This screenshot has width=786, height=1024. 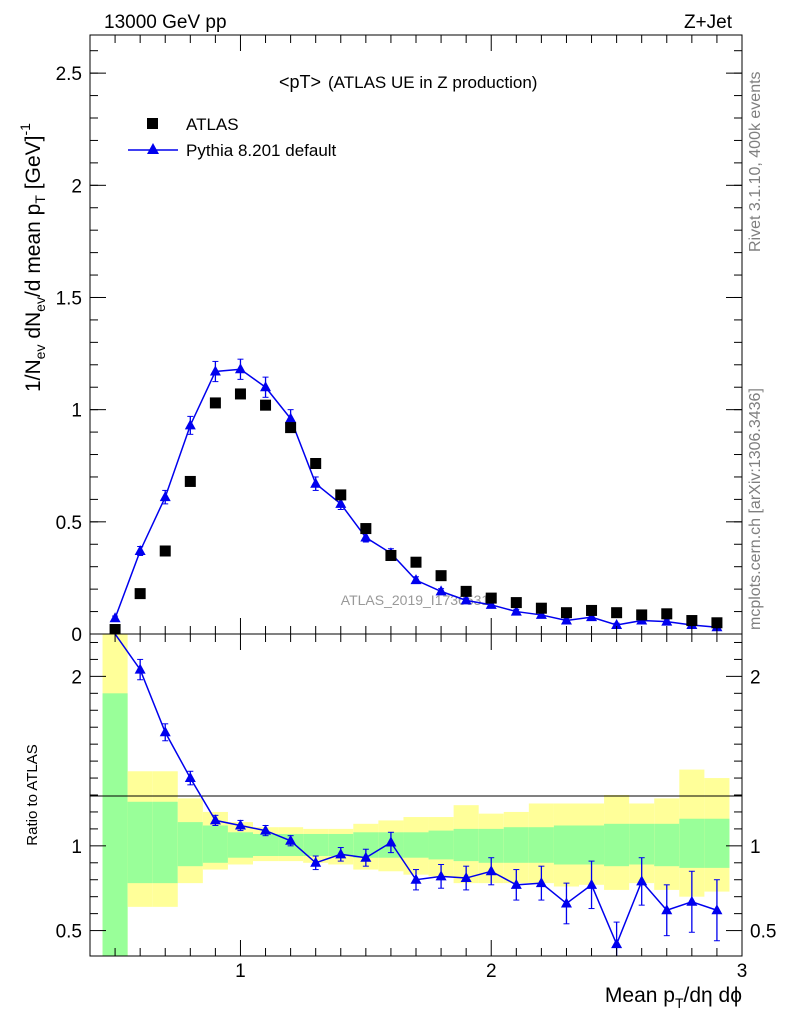 I want to click on x-axis-label: Mean pT/dη dϕ, so click(x=673, y=997).